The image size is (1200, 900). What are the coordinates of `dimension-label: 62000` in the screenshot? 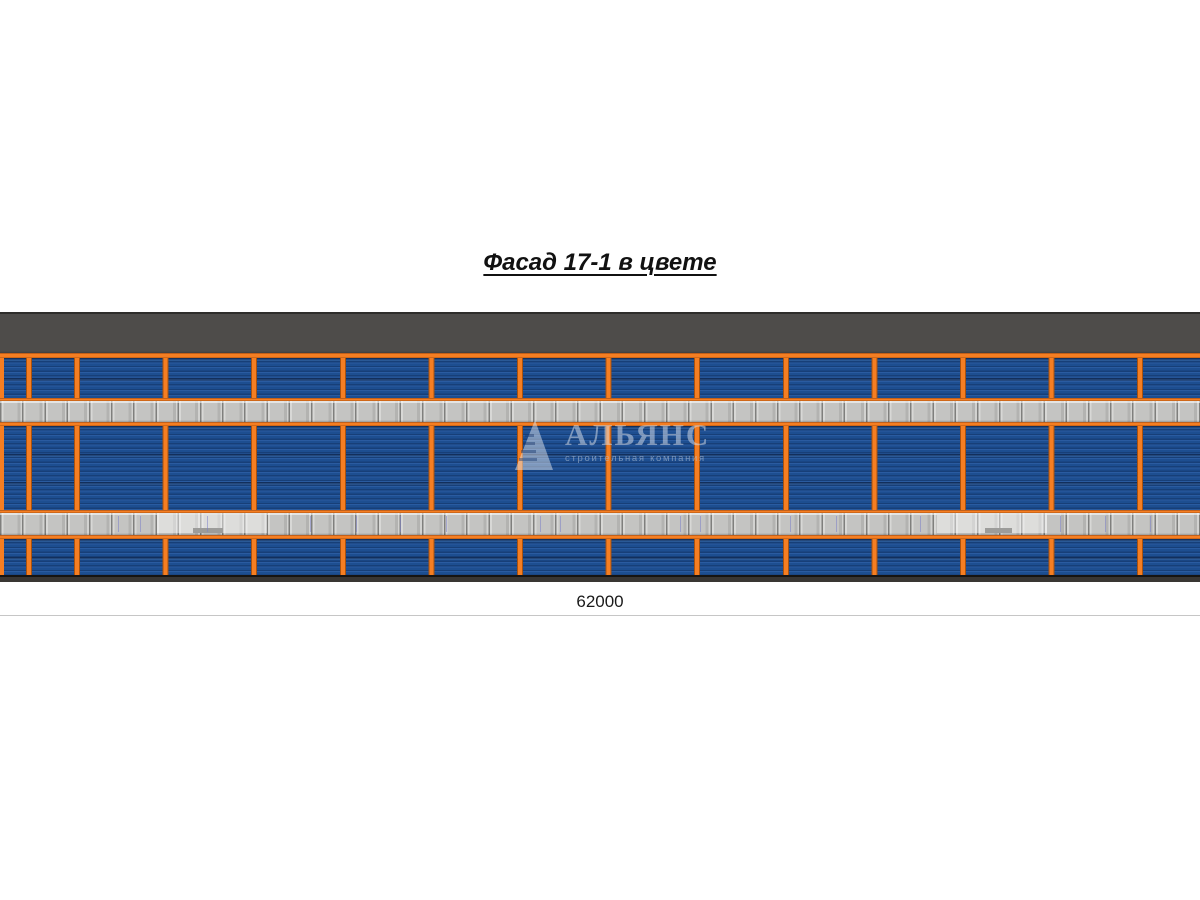 It's located at (600, 601).